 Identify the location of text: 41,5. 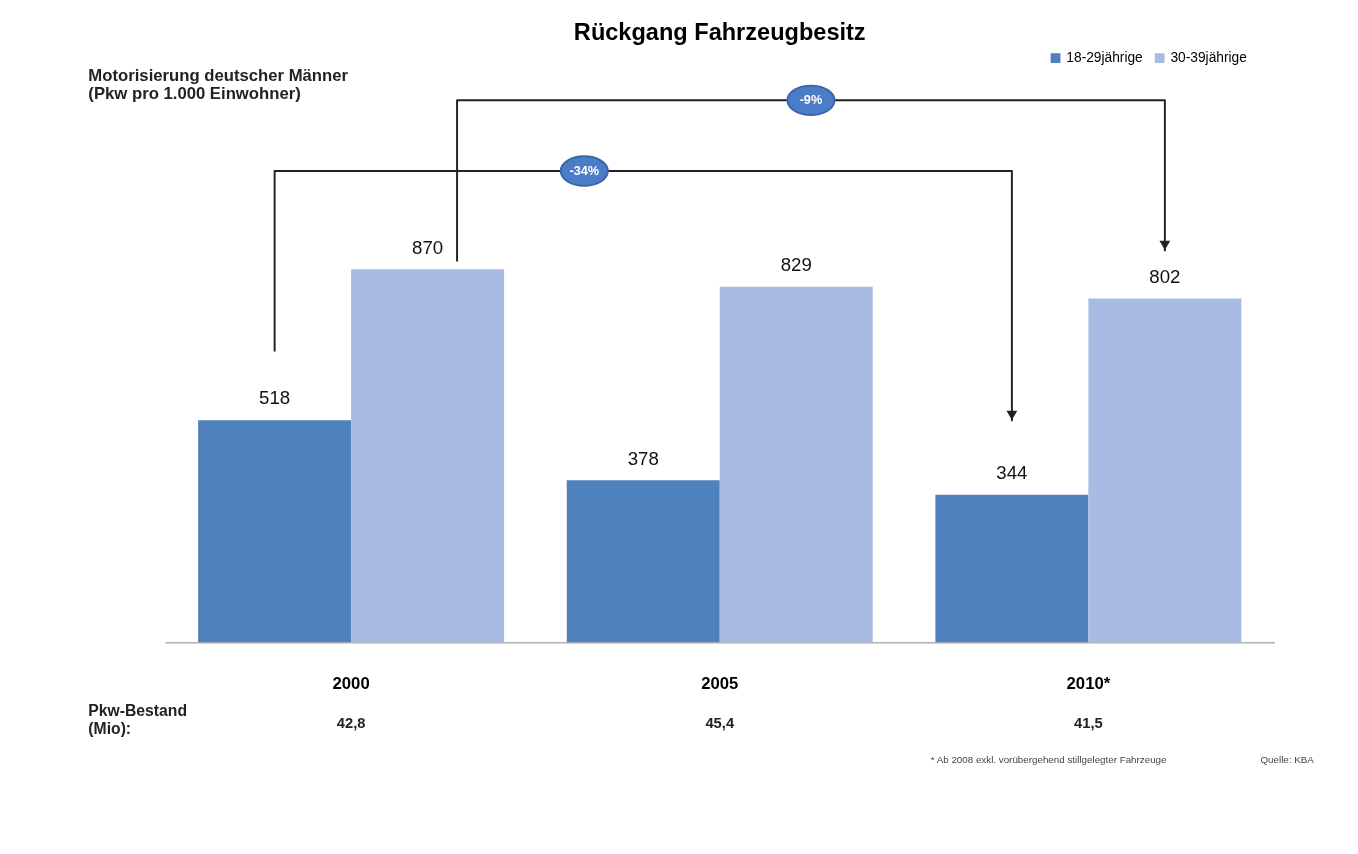
(1088, 722).